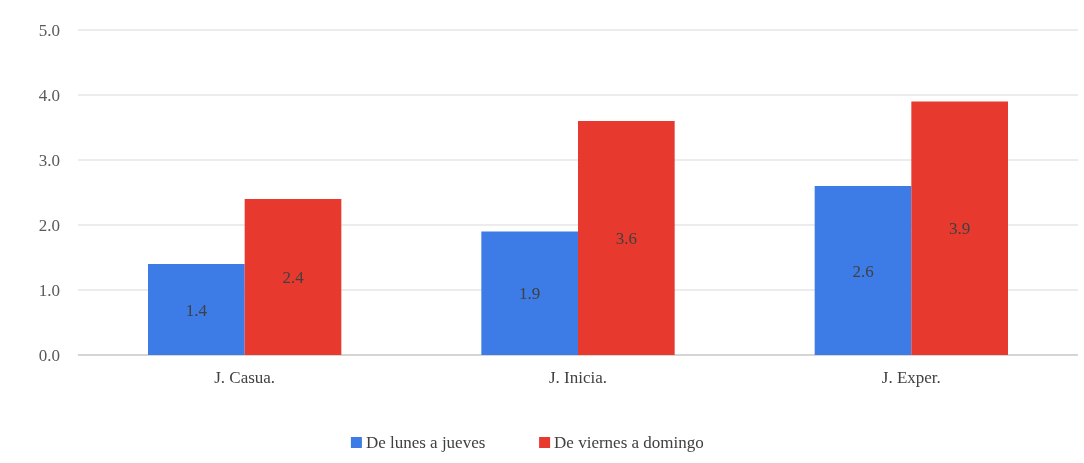 Image resolution: width=1084 pixels, height=463 pixels. I want to click on y-tick-label: 1.0, so click(49, 290).